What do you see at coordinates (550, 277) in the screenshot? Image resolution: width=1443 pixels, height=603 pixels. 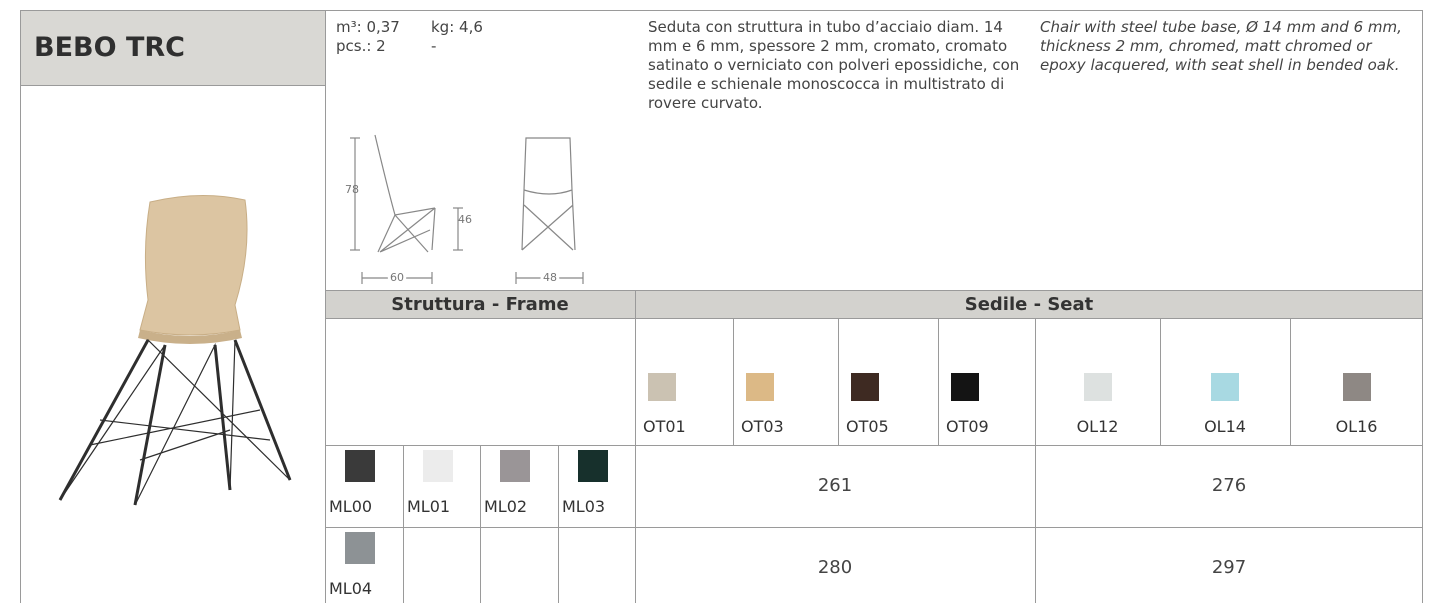 I see `dim-width: 48` at bounding box center [550, 277].